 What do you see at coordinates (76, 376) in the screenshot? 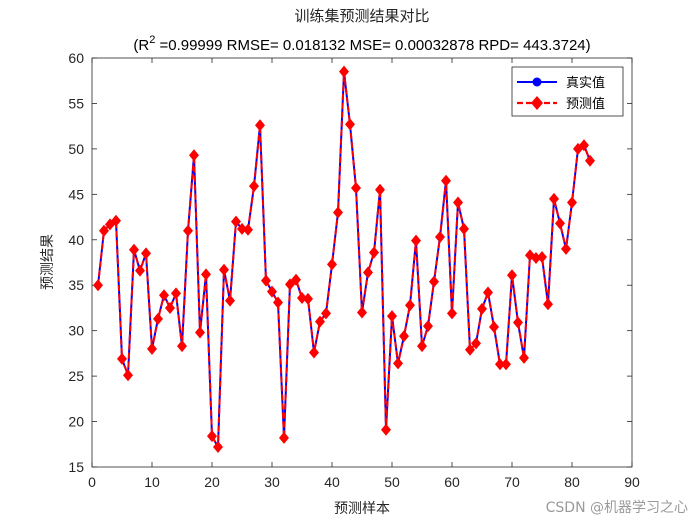
I see `y-tick-label: 25` at bounding box center [76, 376].